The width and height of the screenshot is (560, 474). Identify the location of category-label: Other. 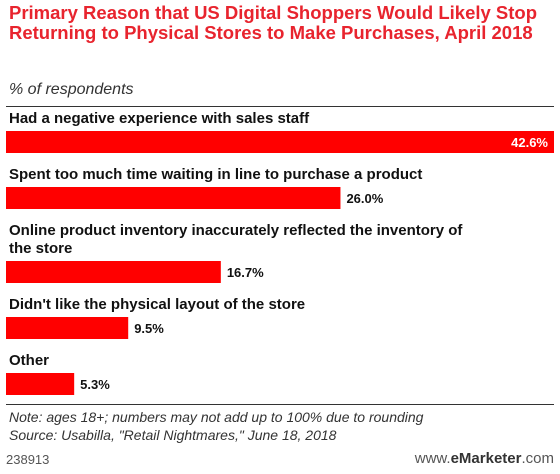
(29, 360).